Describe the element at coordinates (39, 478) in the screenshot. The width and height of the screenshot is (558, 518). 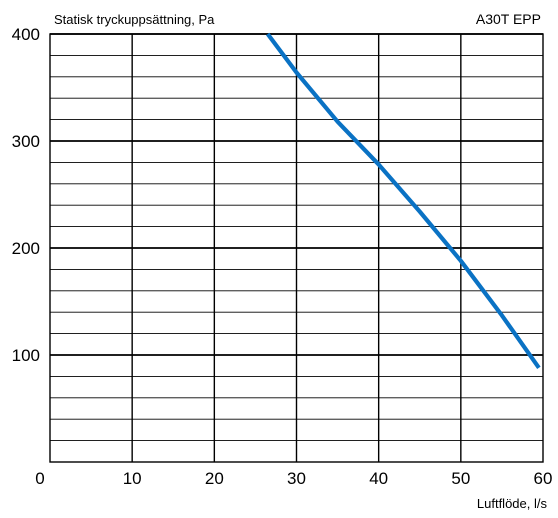
I see `x-tick-label: 0` at that location.